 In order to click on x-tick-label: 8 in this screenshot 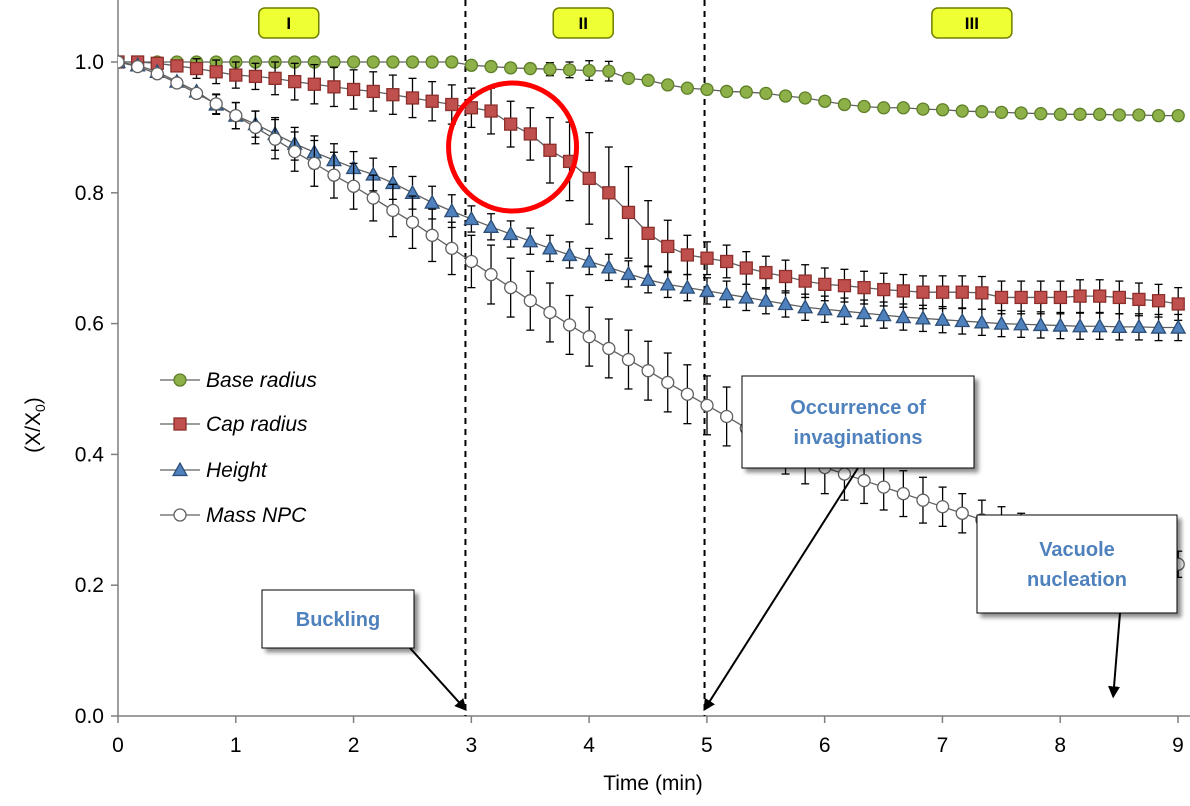, I will do `click(1060, 745)`.